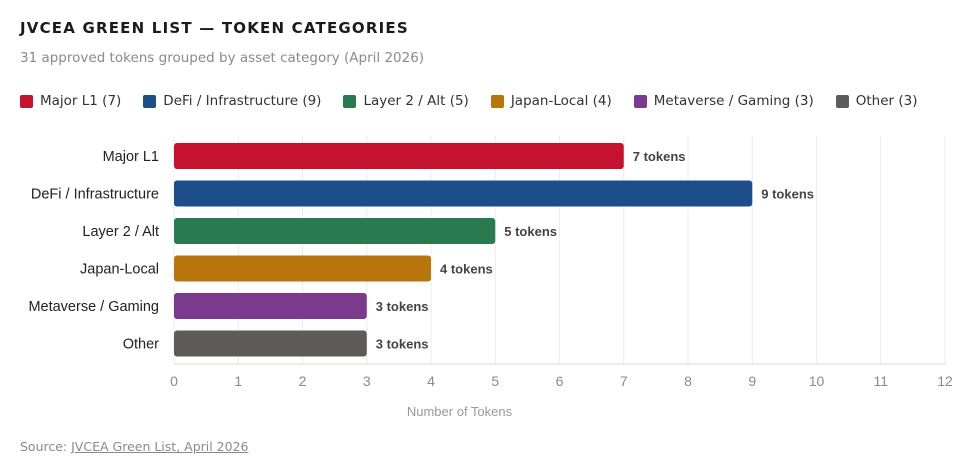 The image size is (970, 458). I want to click on x-tick-label: 5, so click(495, 381).